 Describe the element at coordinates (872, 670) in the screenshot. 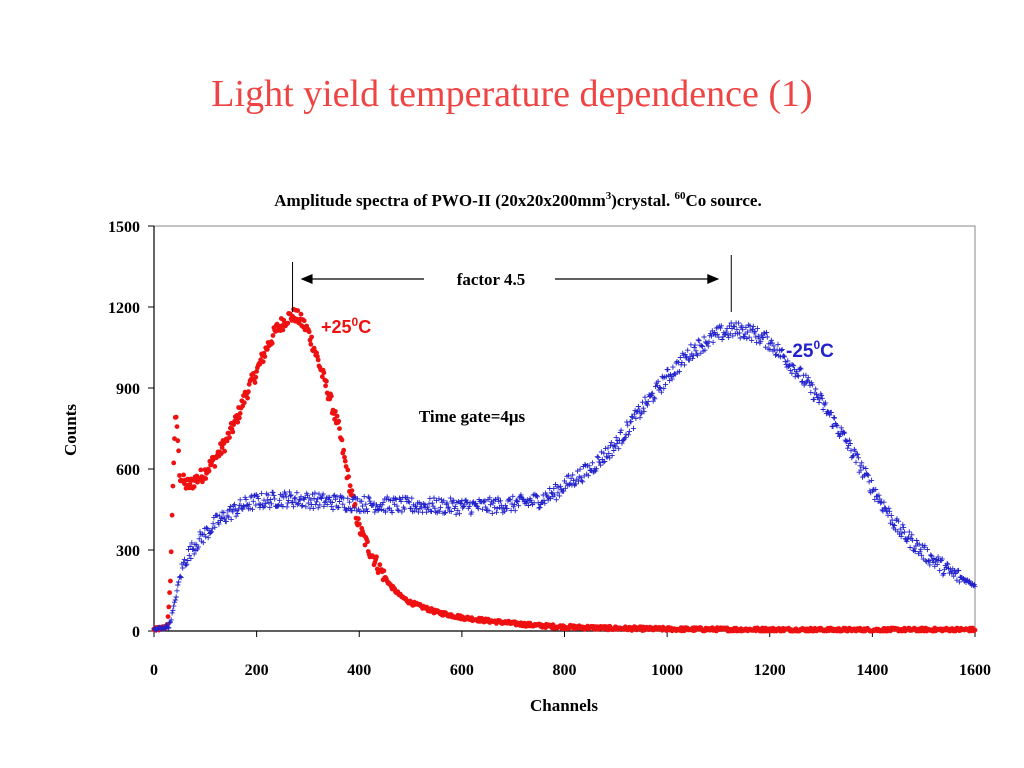

I see `x-tick-label: 1400` at that location.